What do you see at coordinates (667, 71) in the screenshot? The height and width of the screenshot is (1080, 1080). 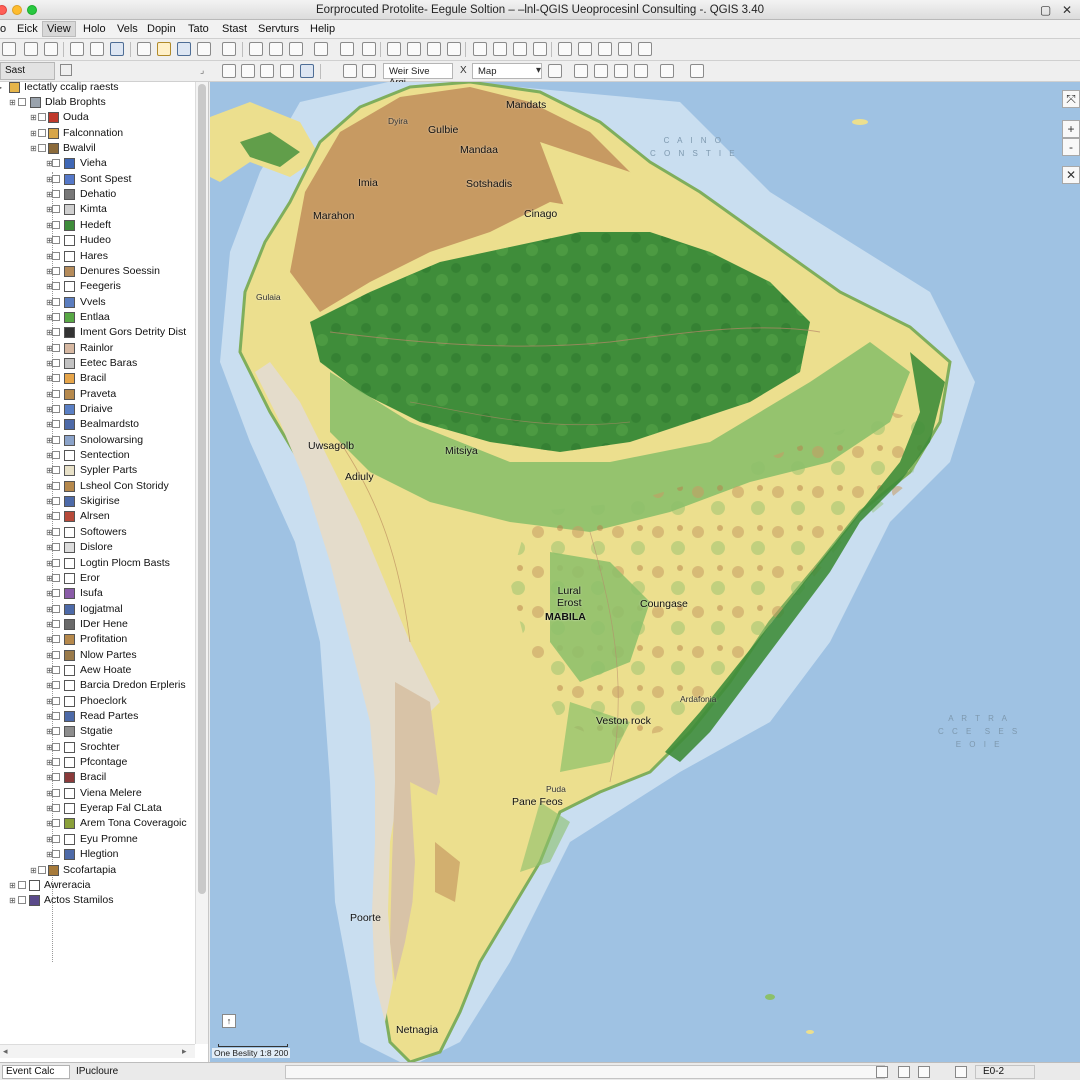 I see `layout-icon` at bounding box center [667, 71].